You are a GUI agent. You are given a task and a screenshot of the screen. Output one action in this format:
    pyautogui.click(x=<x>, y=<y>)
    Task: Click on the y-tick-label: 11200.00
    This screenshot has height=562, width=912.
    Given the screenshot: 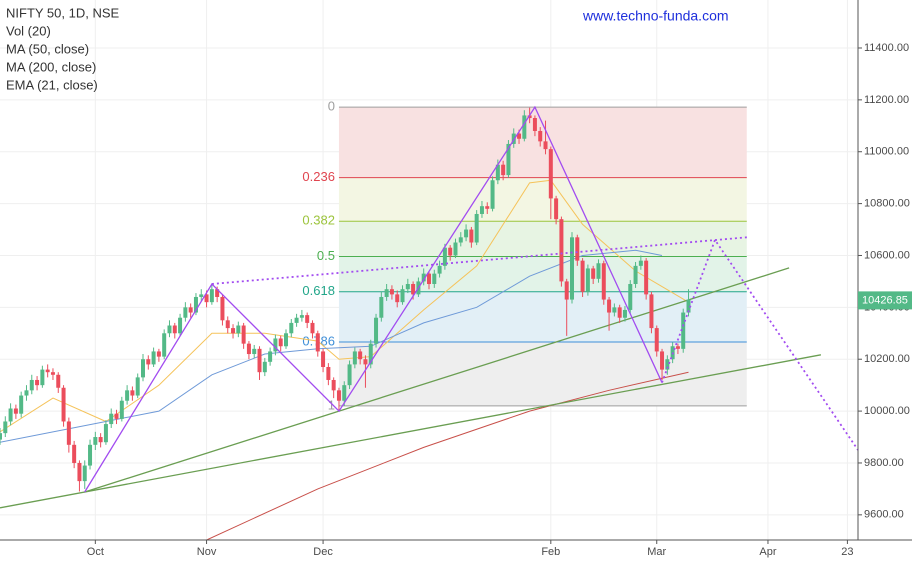 What is the action you would take?
    pyautogui.click(x=886, y=100)
    